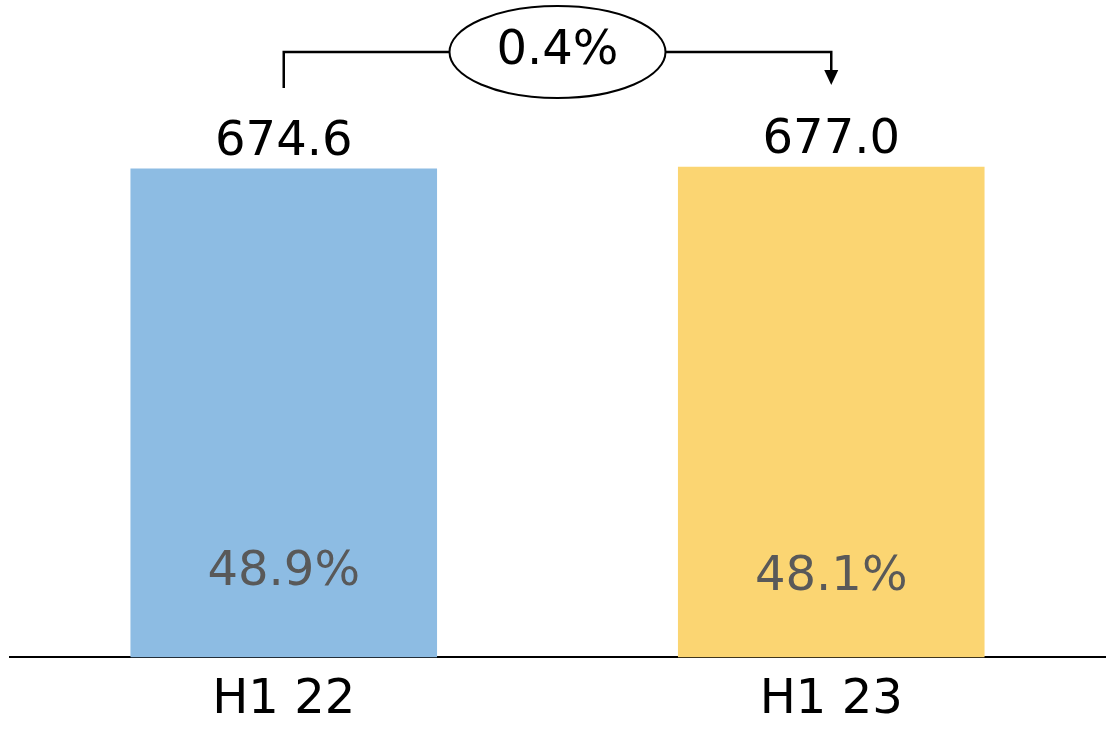 This screenshot has height=753, width=1107. Describe the element at coordinates (557, 47) in the screenshot. I see `text: 0.4%` at that location.